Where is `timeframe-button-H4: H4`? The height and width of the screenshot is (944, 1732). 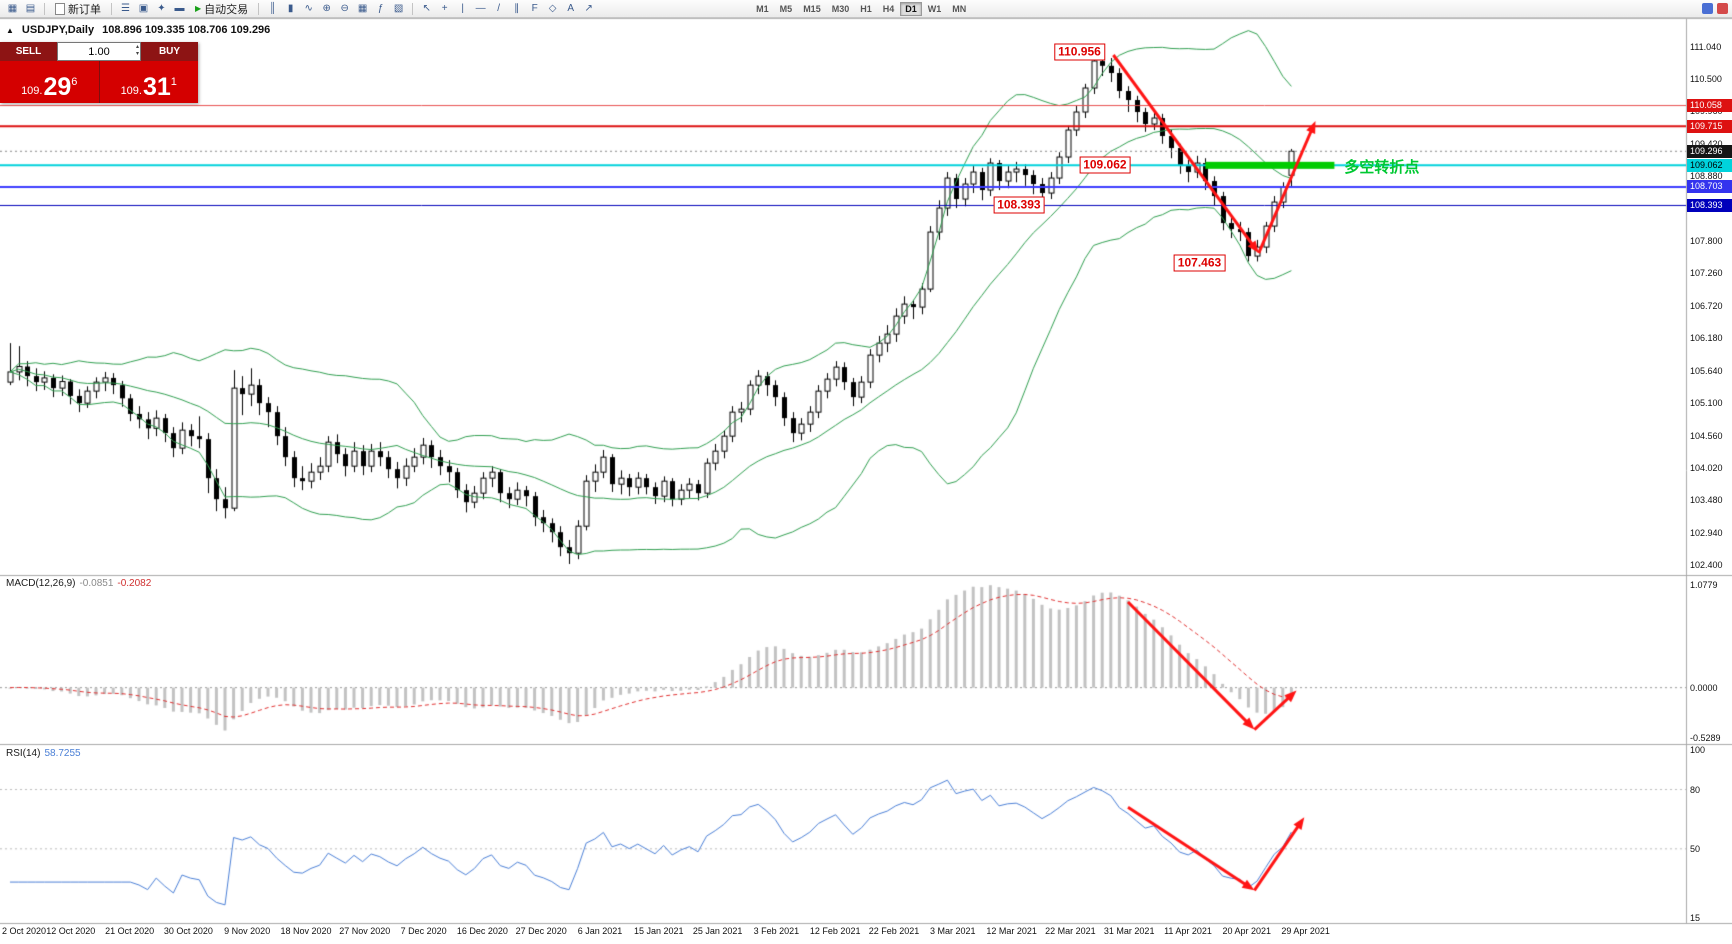 timeframe-button-H4: H4 is located at coordinates (889, 9).